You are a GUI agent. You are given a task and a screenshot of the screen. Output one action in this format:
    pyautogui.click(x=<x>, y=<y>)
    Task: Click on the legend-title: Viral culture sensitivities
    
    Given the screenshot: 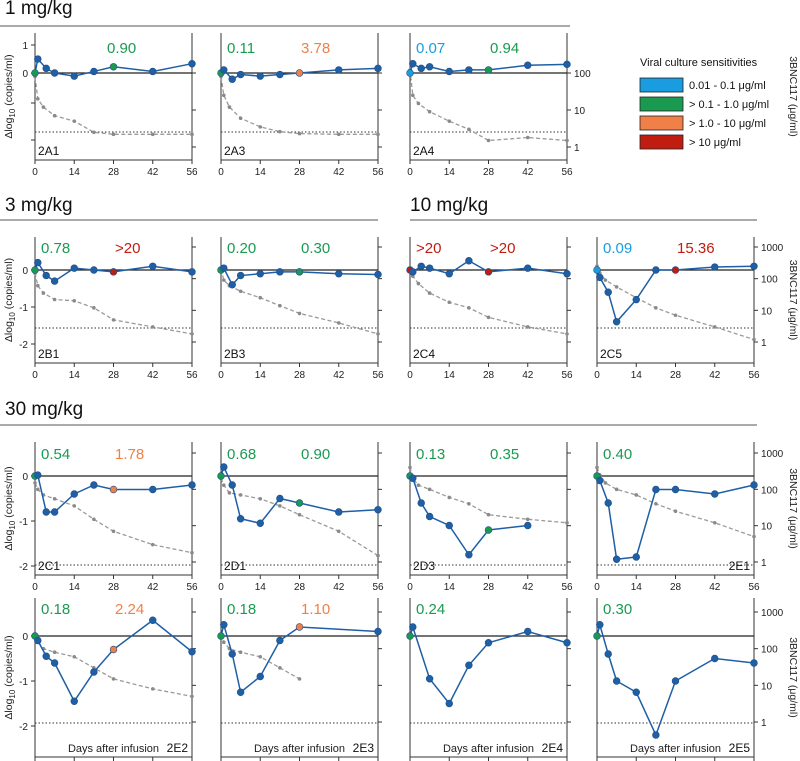 What is the action you would take?
    pyautogui.click(x=699, y=63)
    